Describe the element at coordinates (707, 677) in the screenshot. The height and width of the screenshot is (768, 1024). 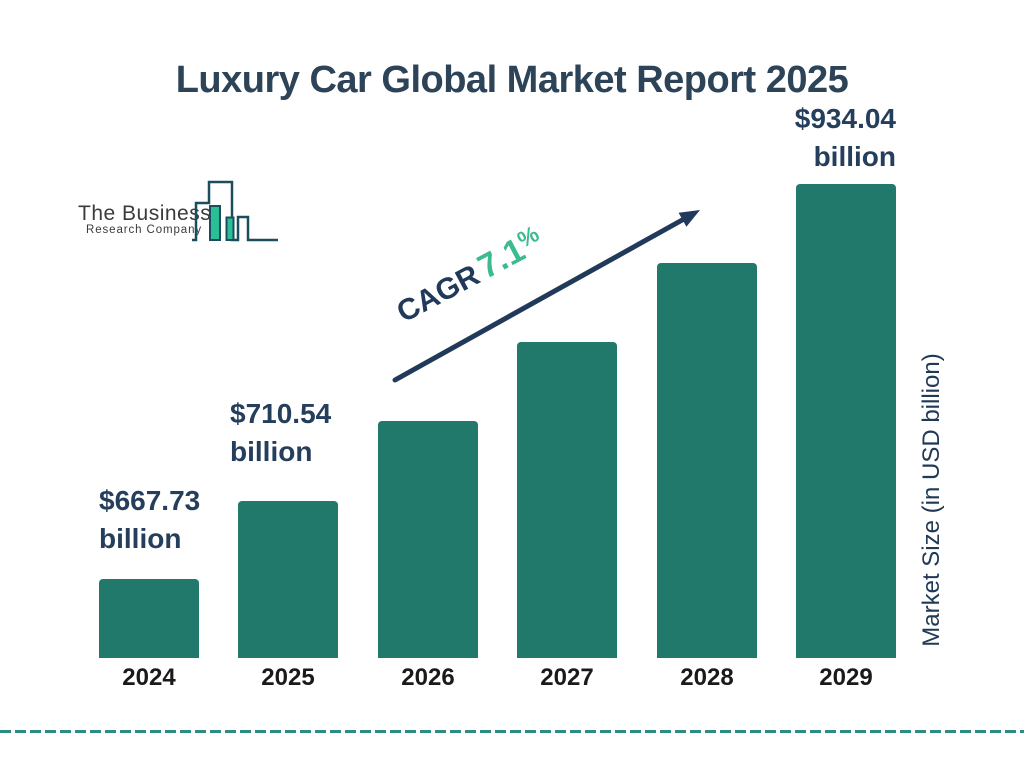
I see `x-tick-2028: 2028` at that location.